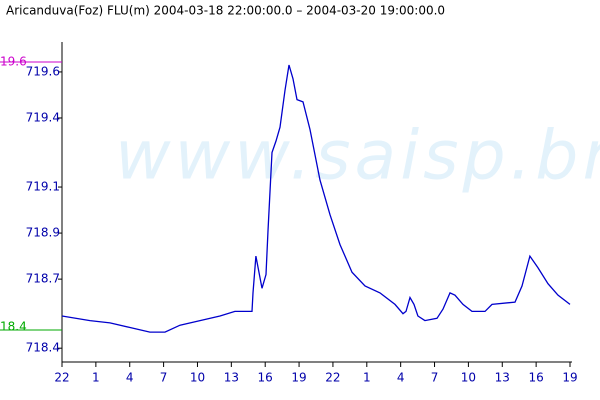  I want to click on y-tick-label: 719.1, so click(43, 187).